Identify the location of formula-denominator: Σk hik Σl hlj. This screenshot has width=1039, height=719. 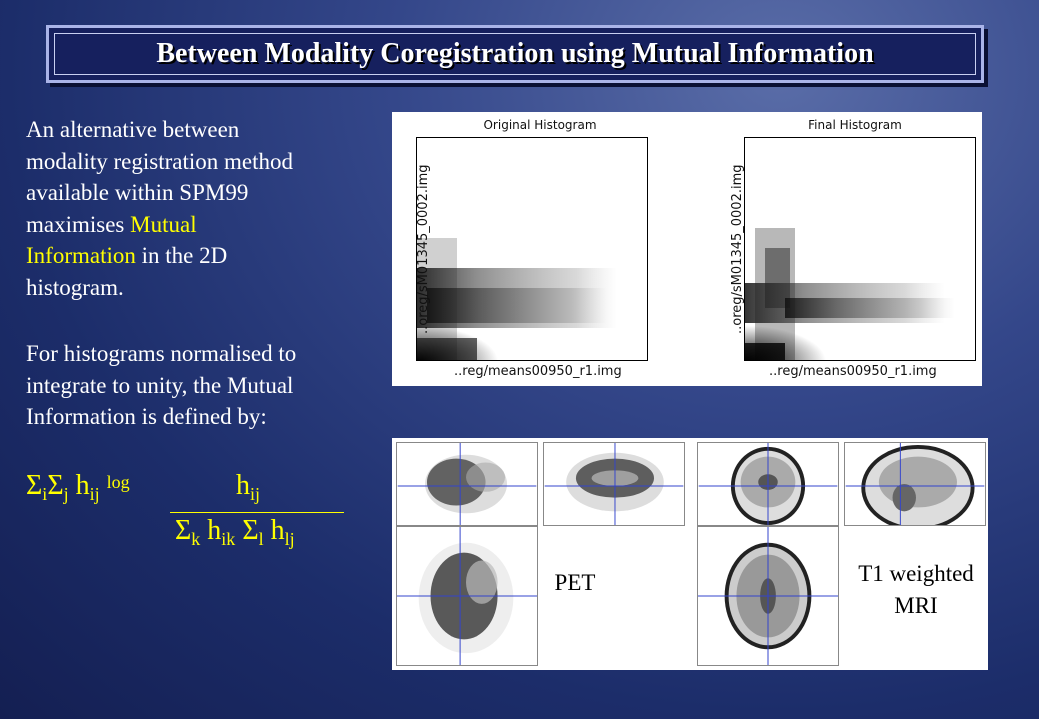
(235, 532).